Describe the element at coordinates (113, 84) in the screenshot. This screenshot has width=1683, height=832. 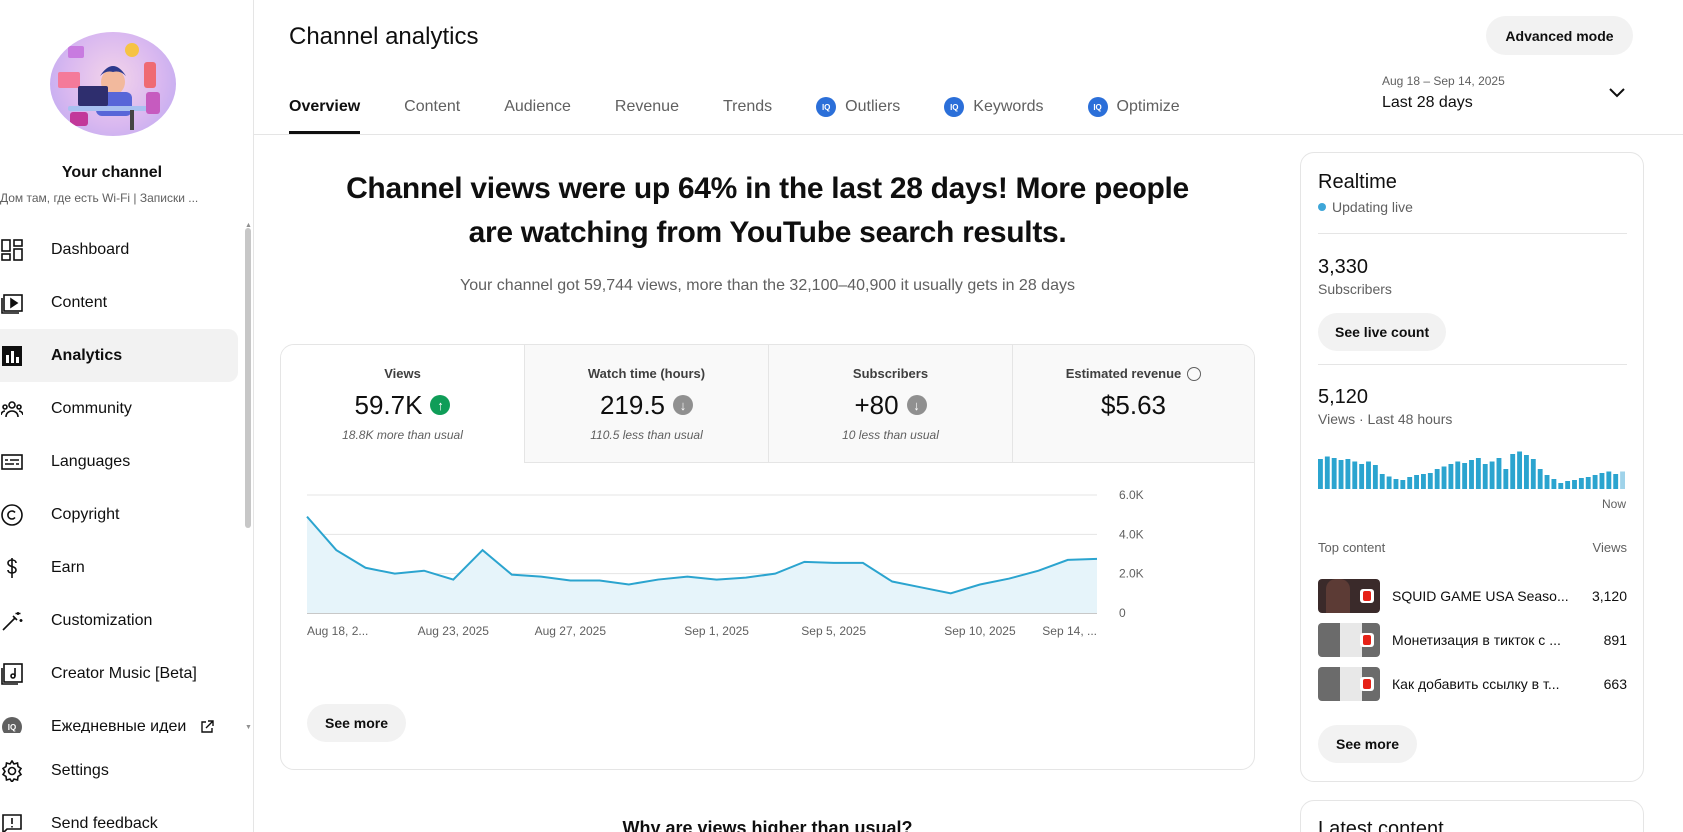
I see `channel-avatar` at that location.